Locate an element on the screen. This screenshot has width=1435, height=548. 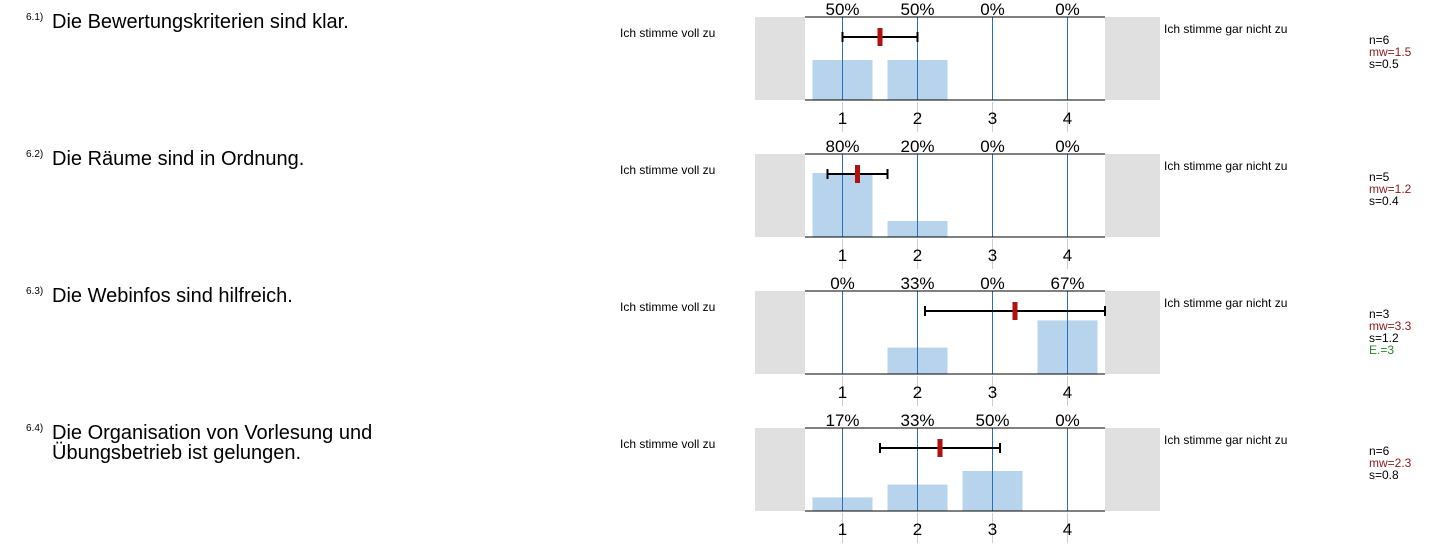
stats-block: n=6 mw=2.3 s=0.8 is located at coordinates (1390, 463).